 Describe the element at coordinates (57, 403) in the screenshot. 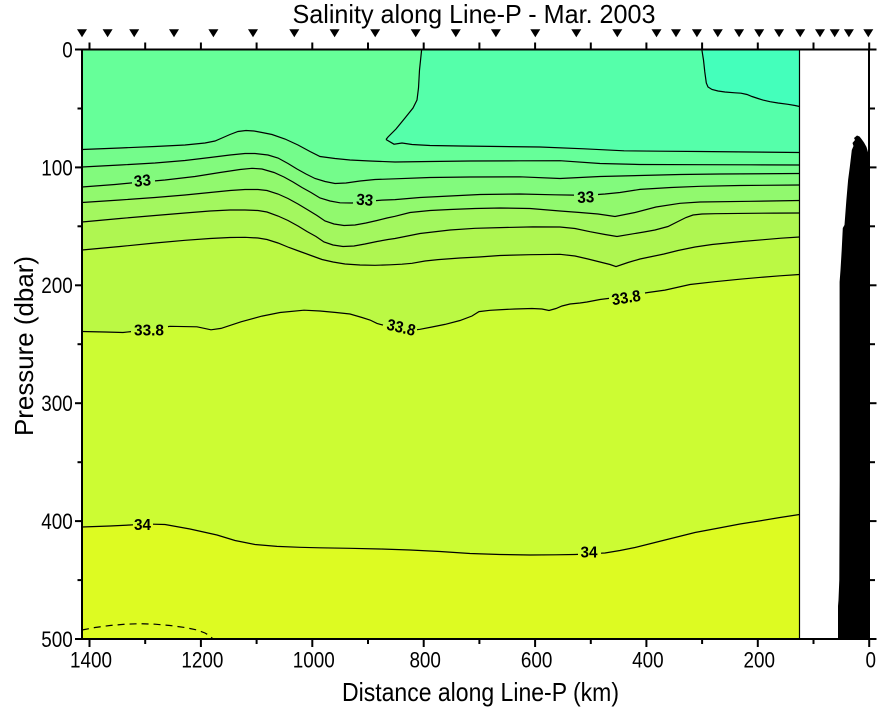

I see `svg-text: 300` at that location.